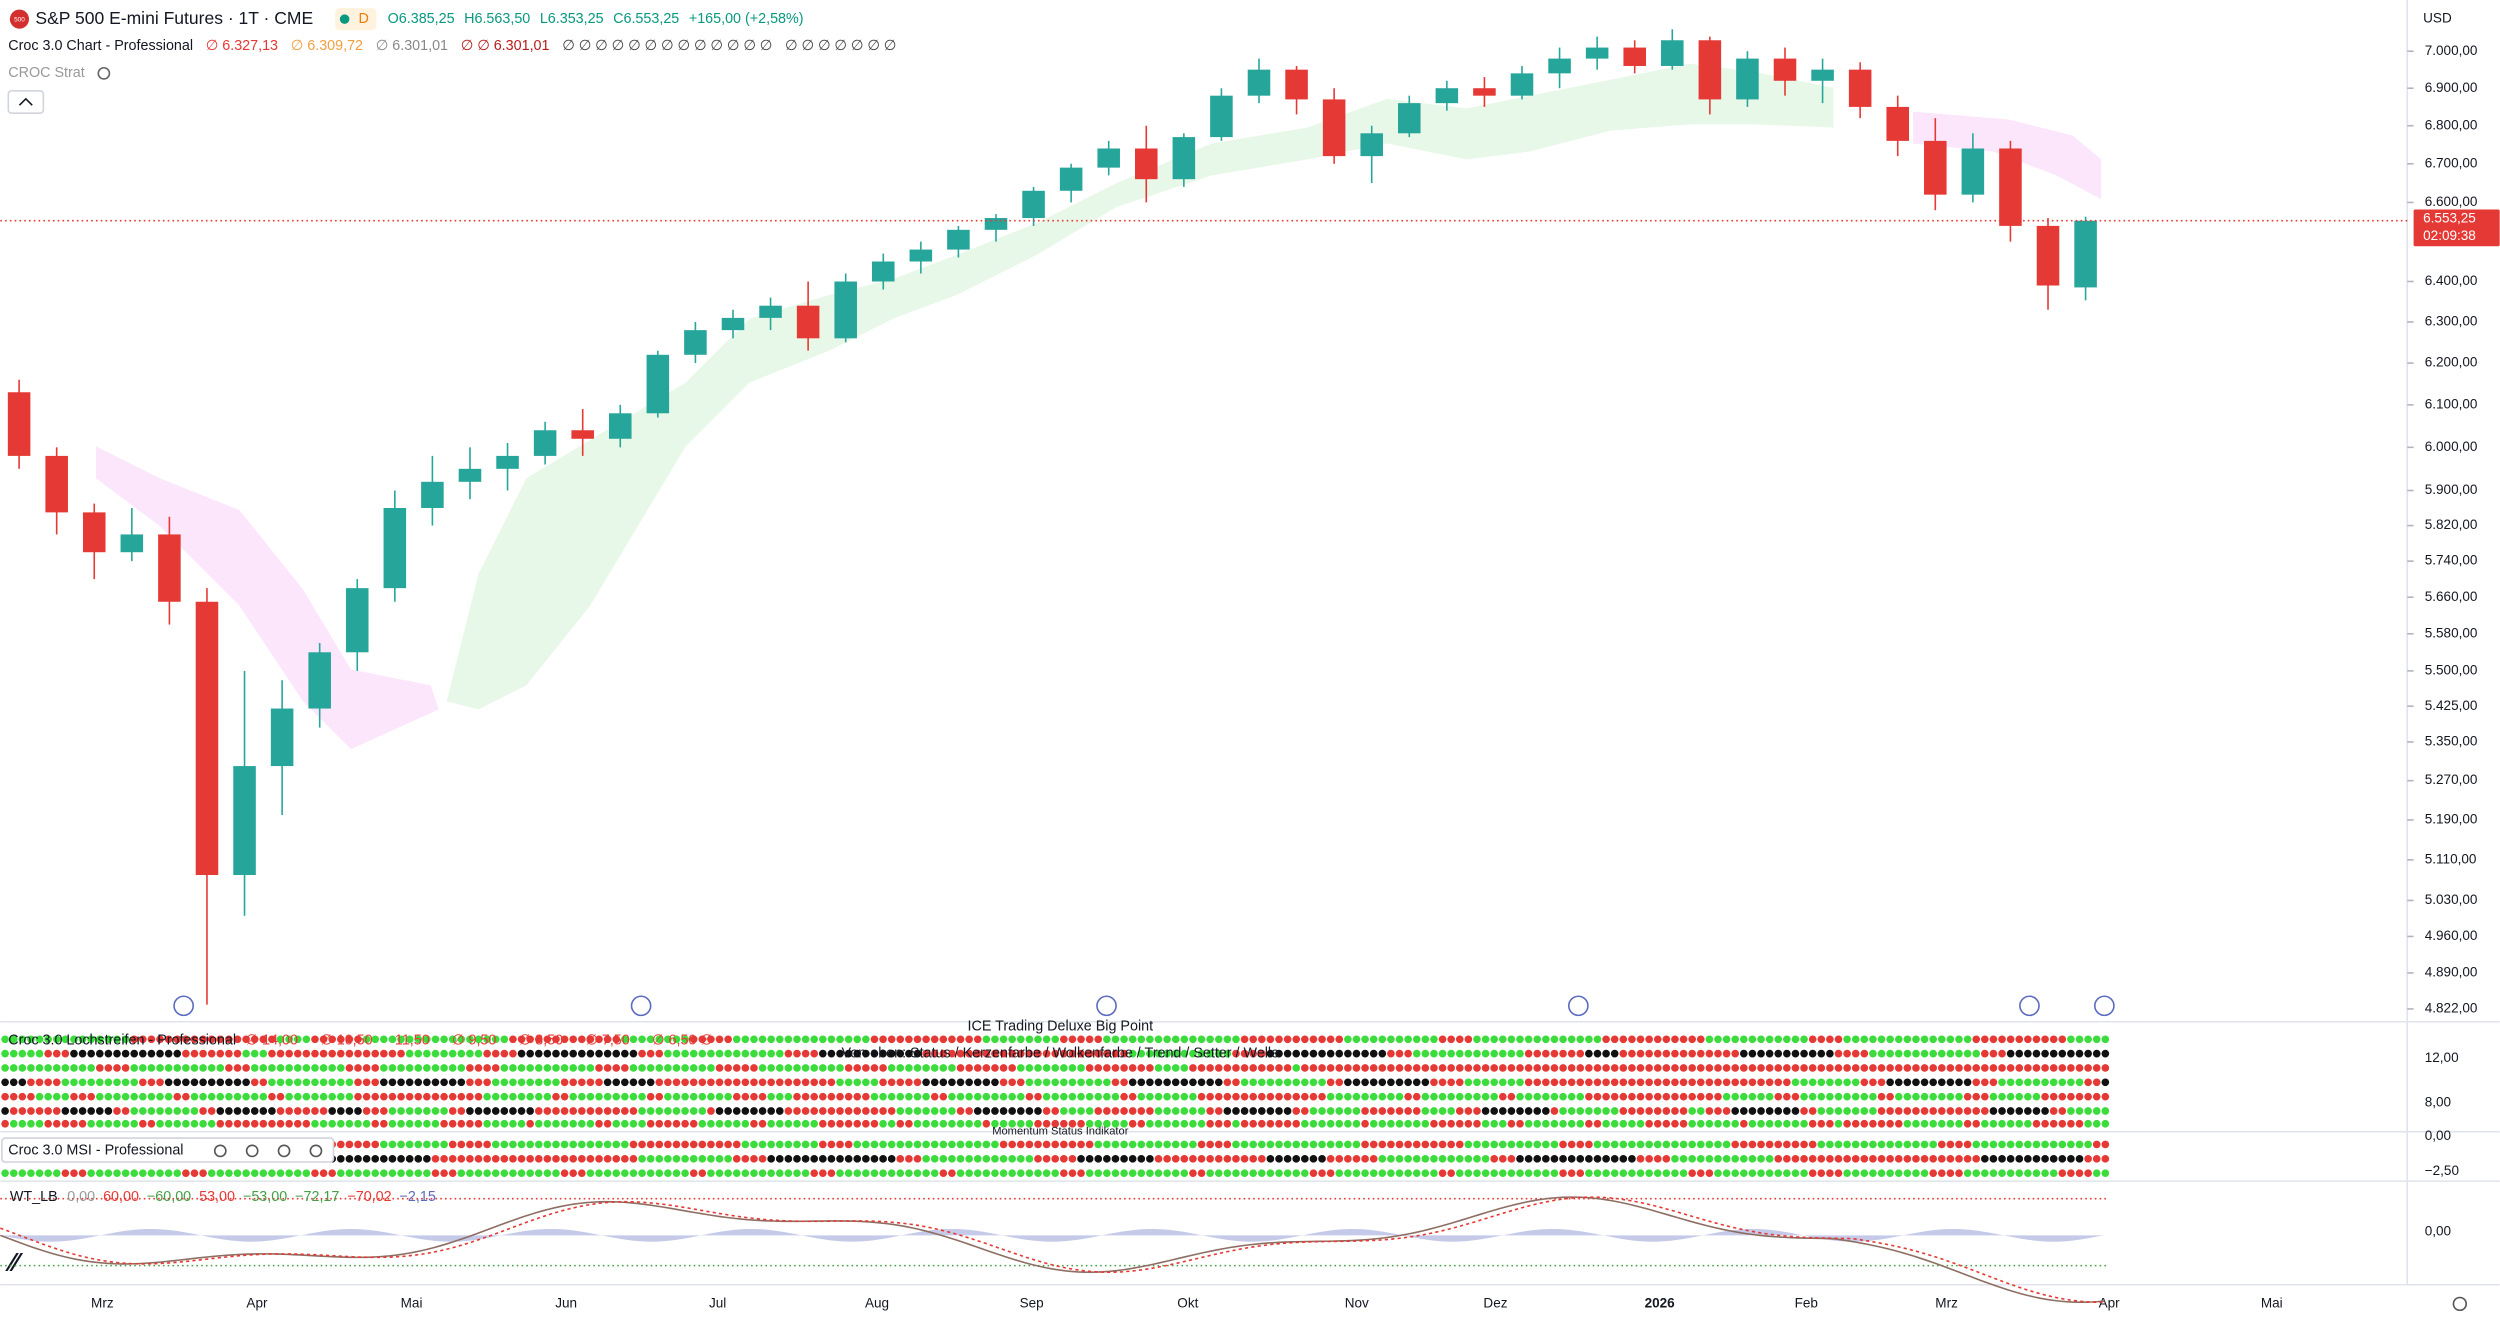 This screenshot has height=1323, width=2500. What do you see at coordinates (26, 102) in the screenshot?
I see `collapse-button` at bounding box center [26, 102].